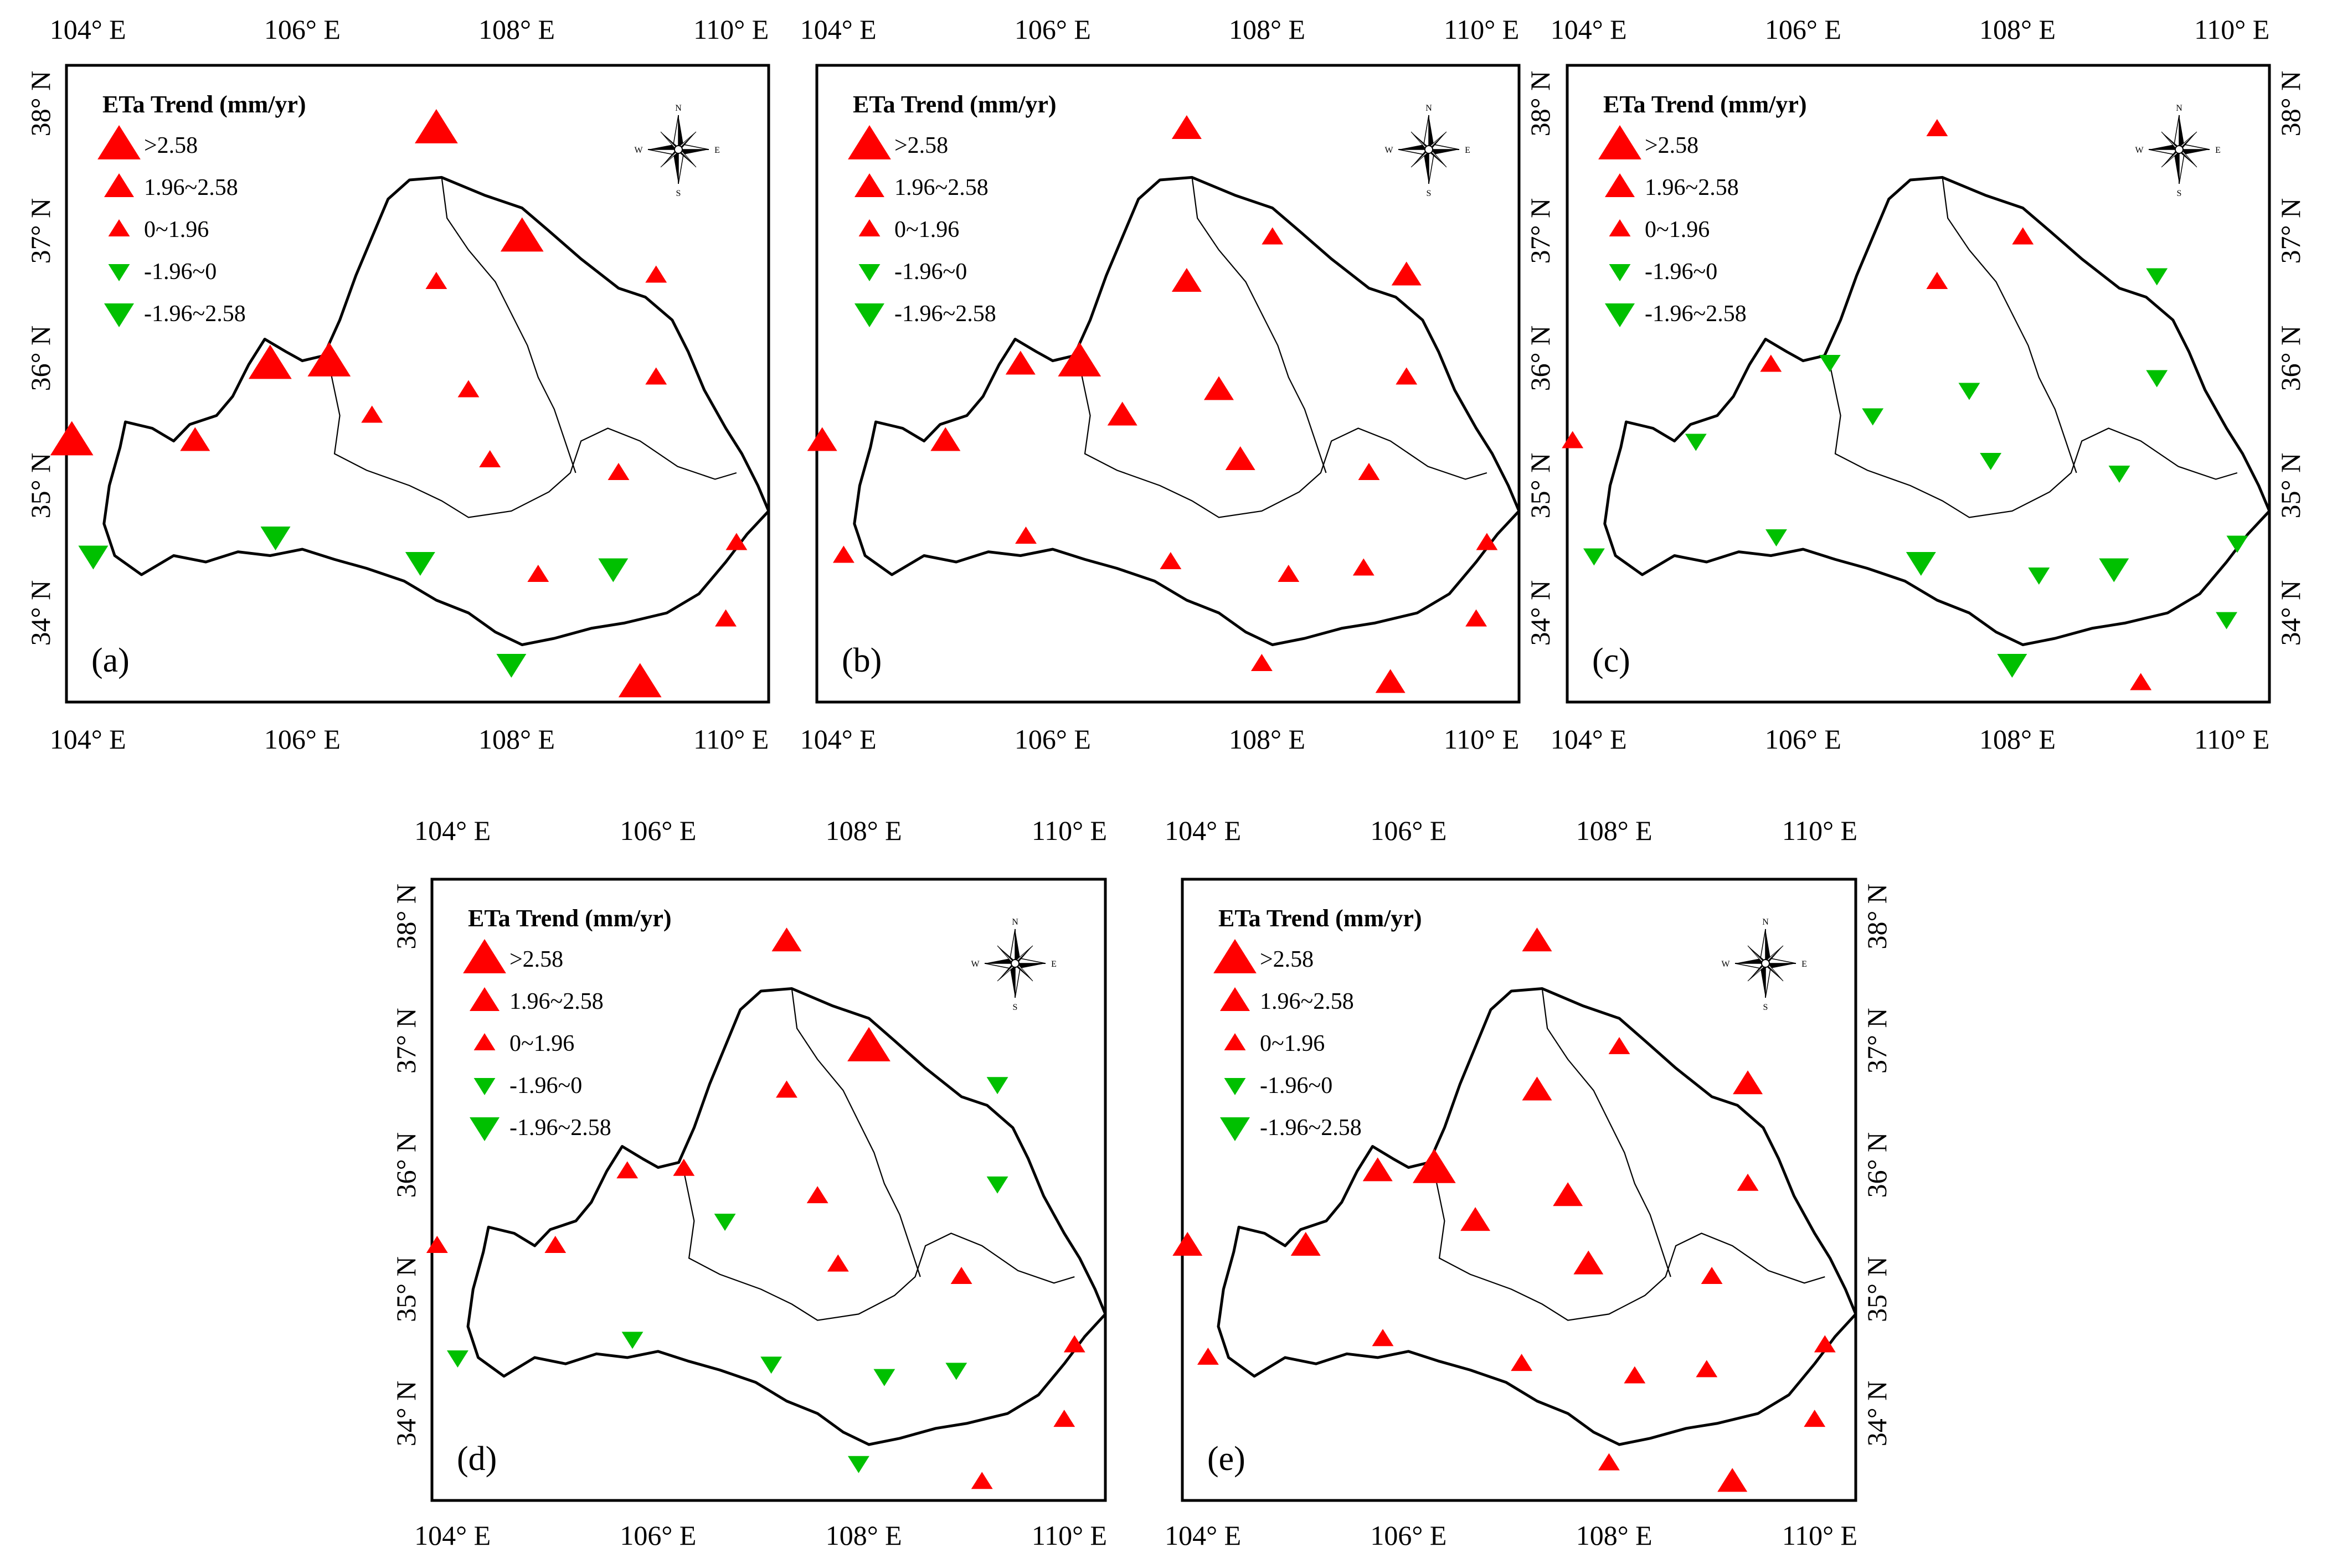  What do you see at coordinates (1876, 1165) in the screenshot?
I see `lat-tick-label: 36° N` at bounding box center [1876, 1165].